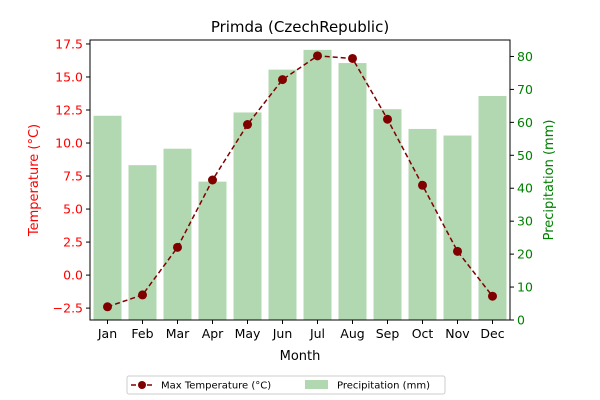  What do you see at coordinates (69, 143) in the screenshot?
I see `left-tick-label: 10.0` at bounding box center [69, 143].